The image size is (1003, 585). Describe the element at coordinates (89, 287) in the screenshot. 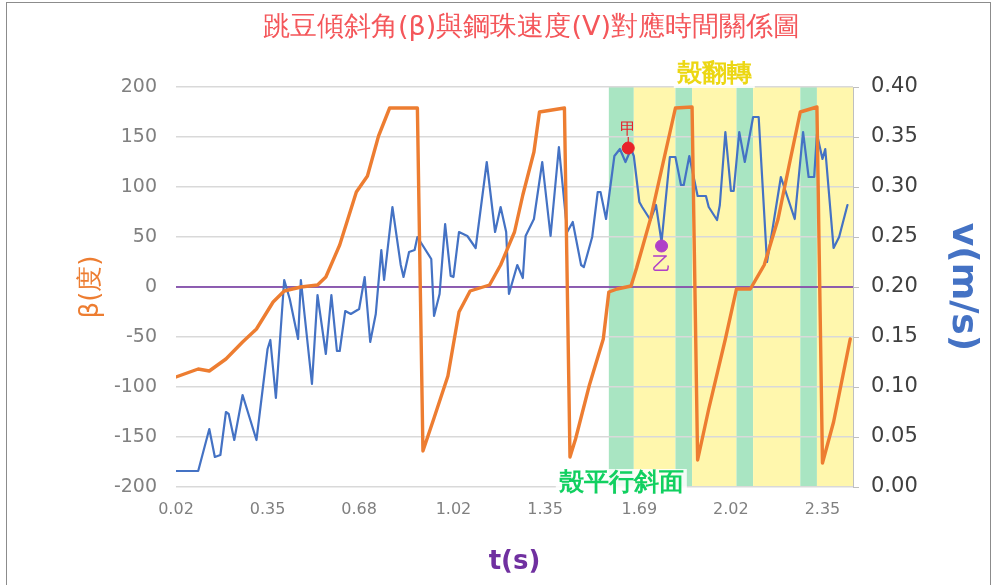

I see `y-axis-title: β(度)` at that location.